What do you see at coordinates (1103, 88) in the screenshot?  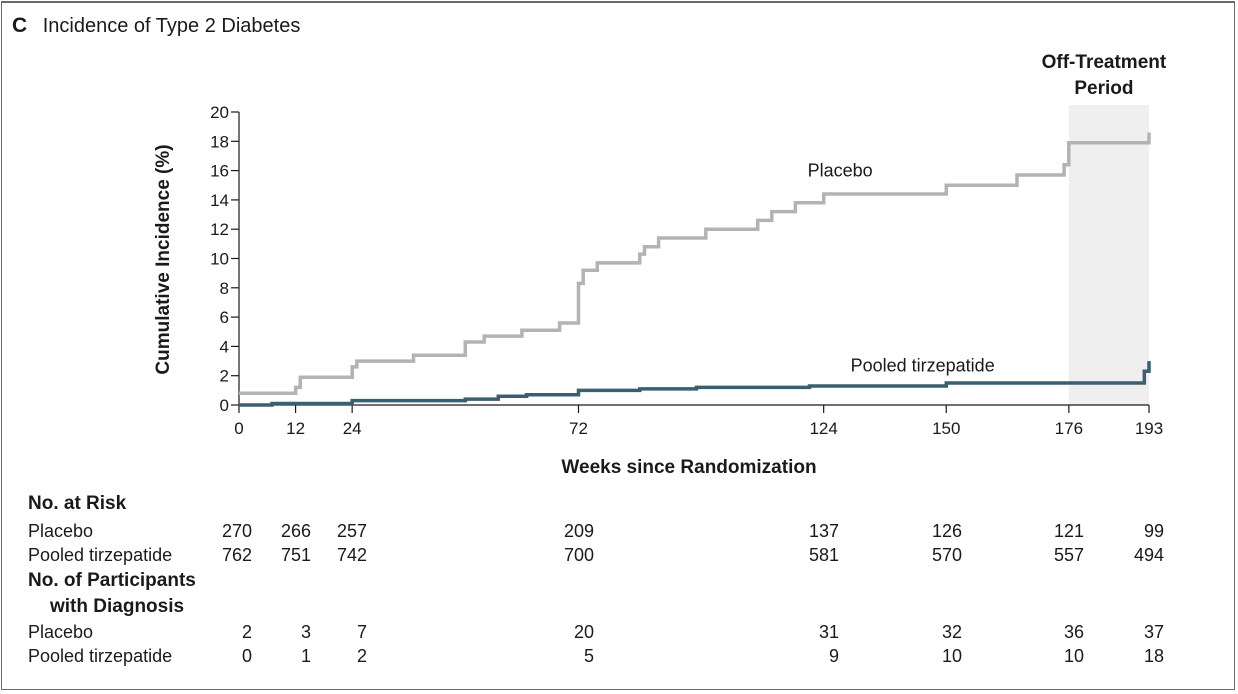 I see `off-treatment-label-line2: Period` at bounding box center [1103, 88].